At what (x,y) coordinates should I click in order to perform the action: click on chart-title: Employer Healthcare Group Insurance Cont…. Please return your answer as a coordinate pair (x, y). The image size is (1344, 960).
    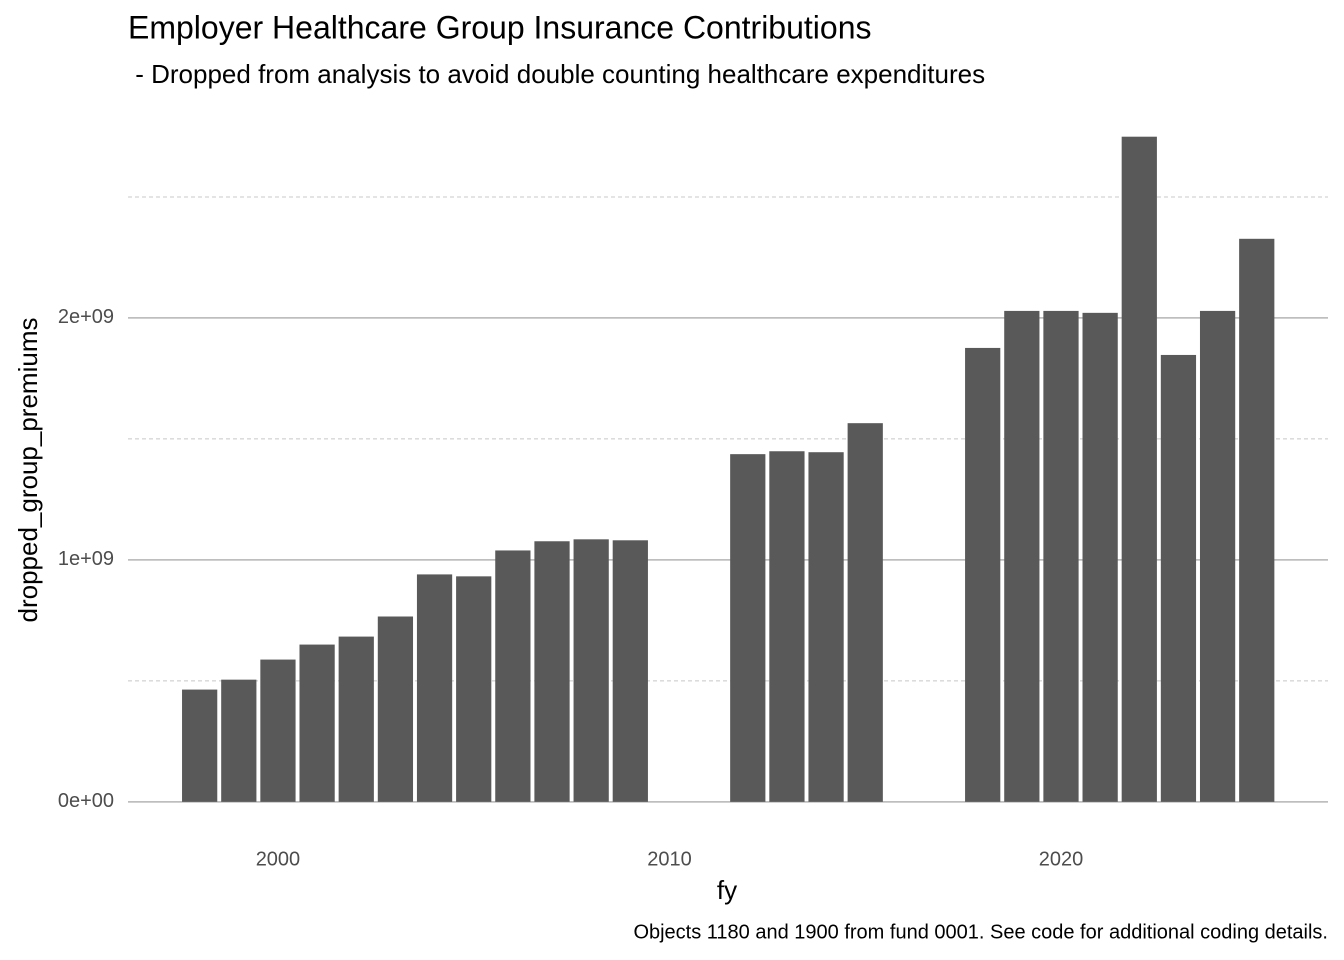
    Looking at the image, I should click on (499, 27).